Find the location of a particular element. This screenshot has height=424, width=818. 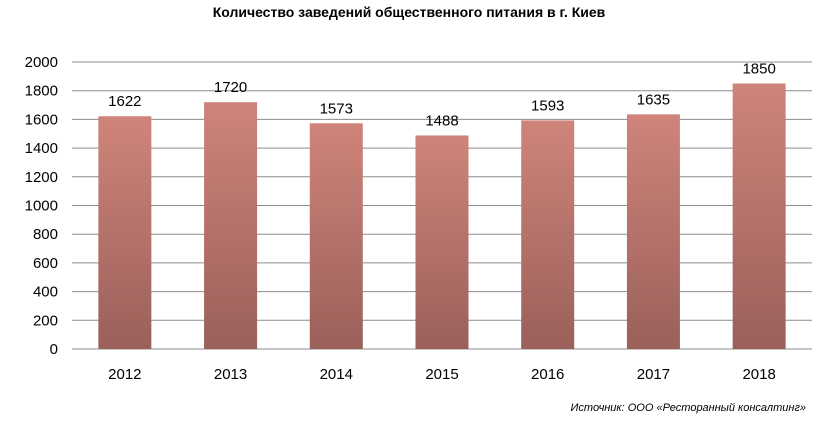

y-tick-label: 2000 is located at coordinates (41, 62).